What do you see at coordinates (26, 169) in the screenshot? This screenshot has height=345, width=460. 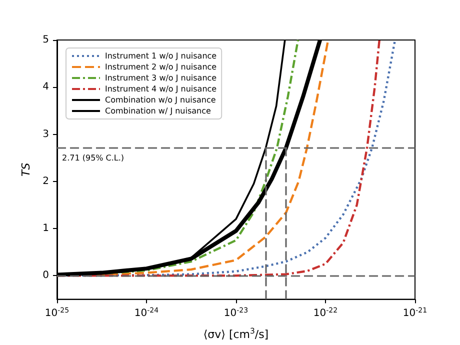 I see `y-axis-title: TS` at bounding box center [26, 169].